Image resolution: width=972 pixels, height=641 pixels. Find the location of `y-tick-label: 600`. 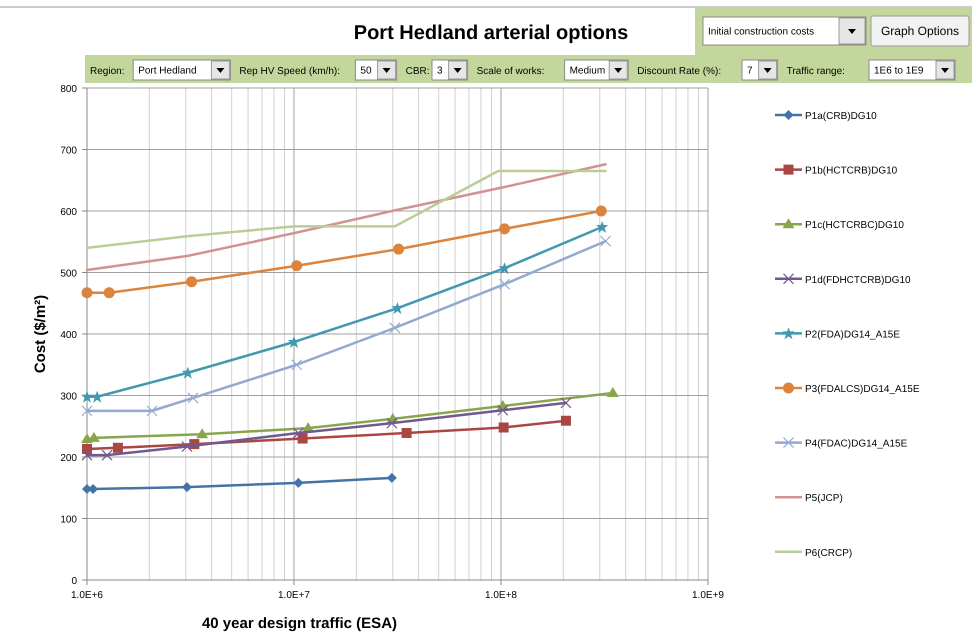

y-tick-label: 600 is located at coordinates (69, 212).